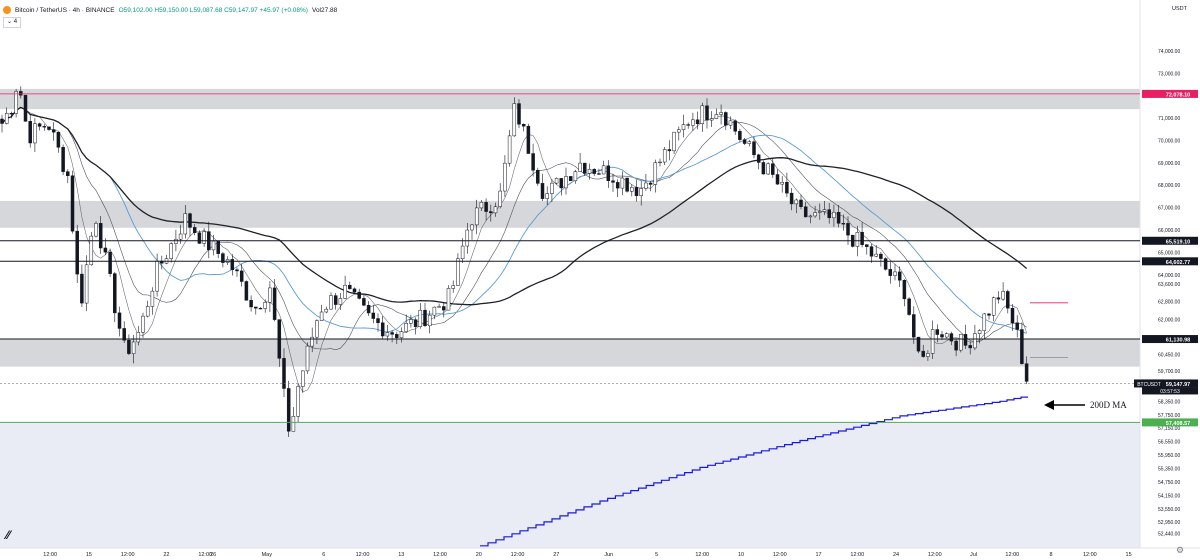  What do you see at coordinates (1179, 9) in the screenshot?
I see `currency-label: USDT` at bounding box center [1179, 9].